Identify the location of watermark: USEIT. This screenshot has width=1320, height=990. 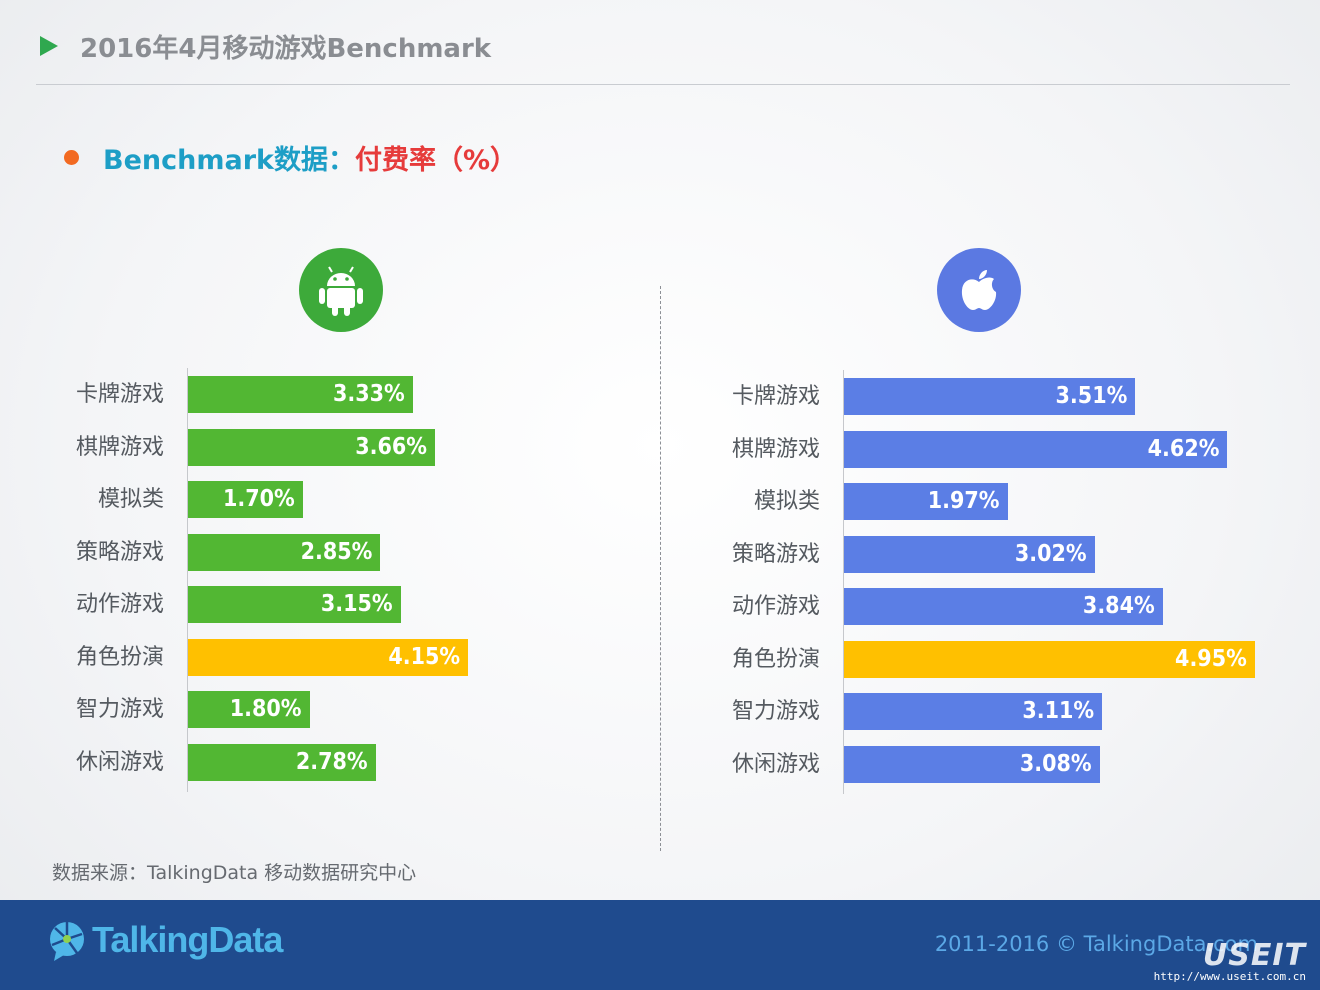
(1254, 955).